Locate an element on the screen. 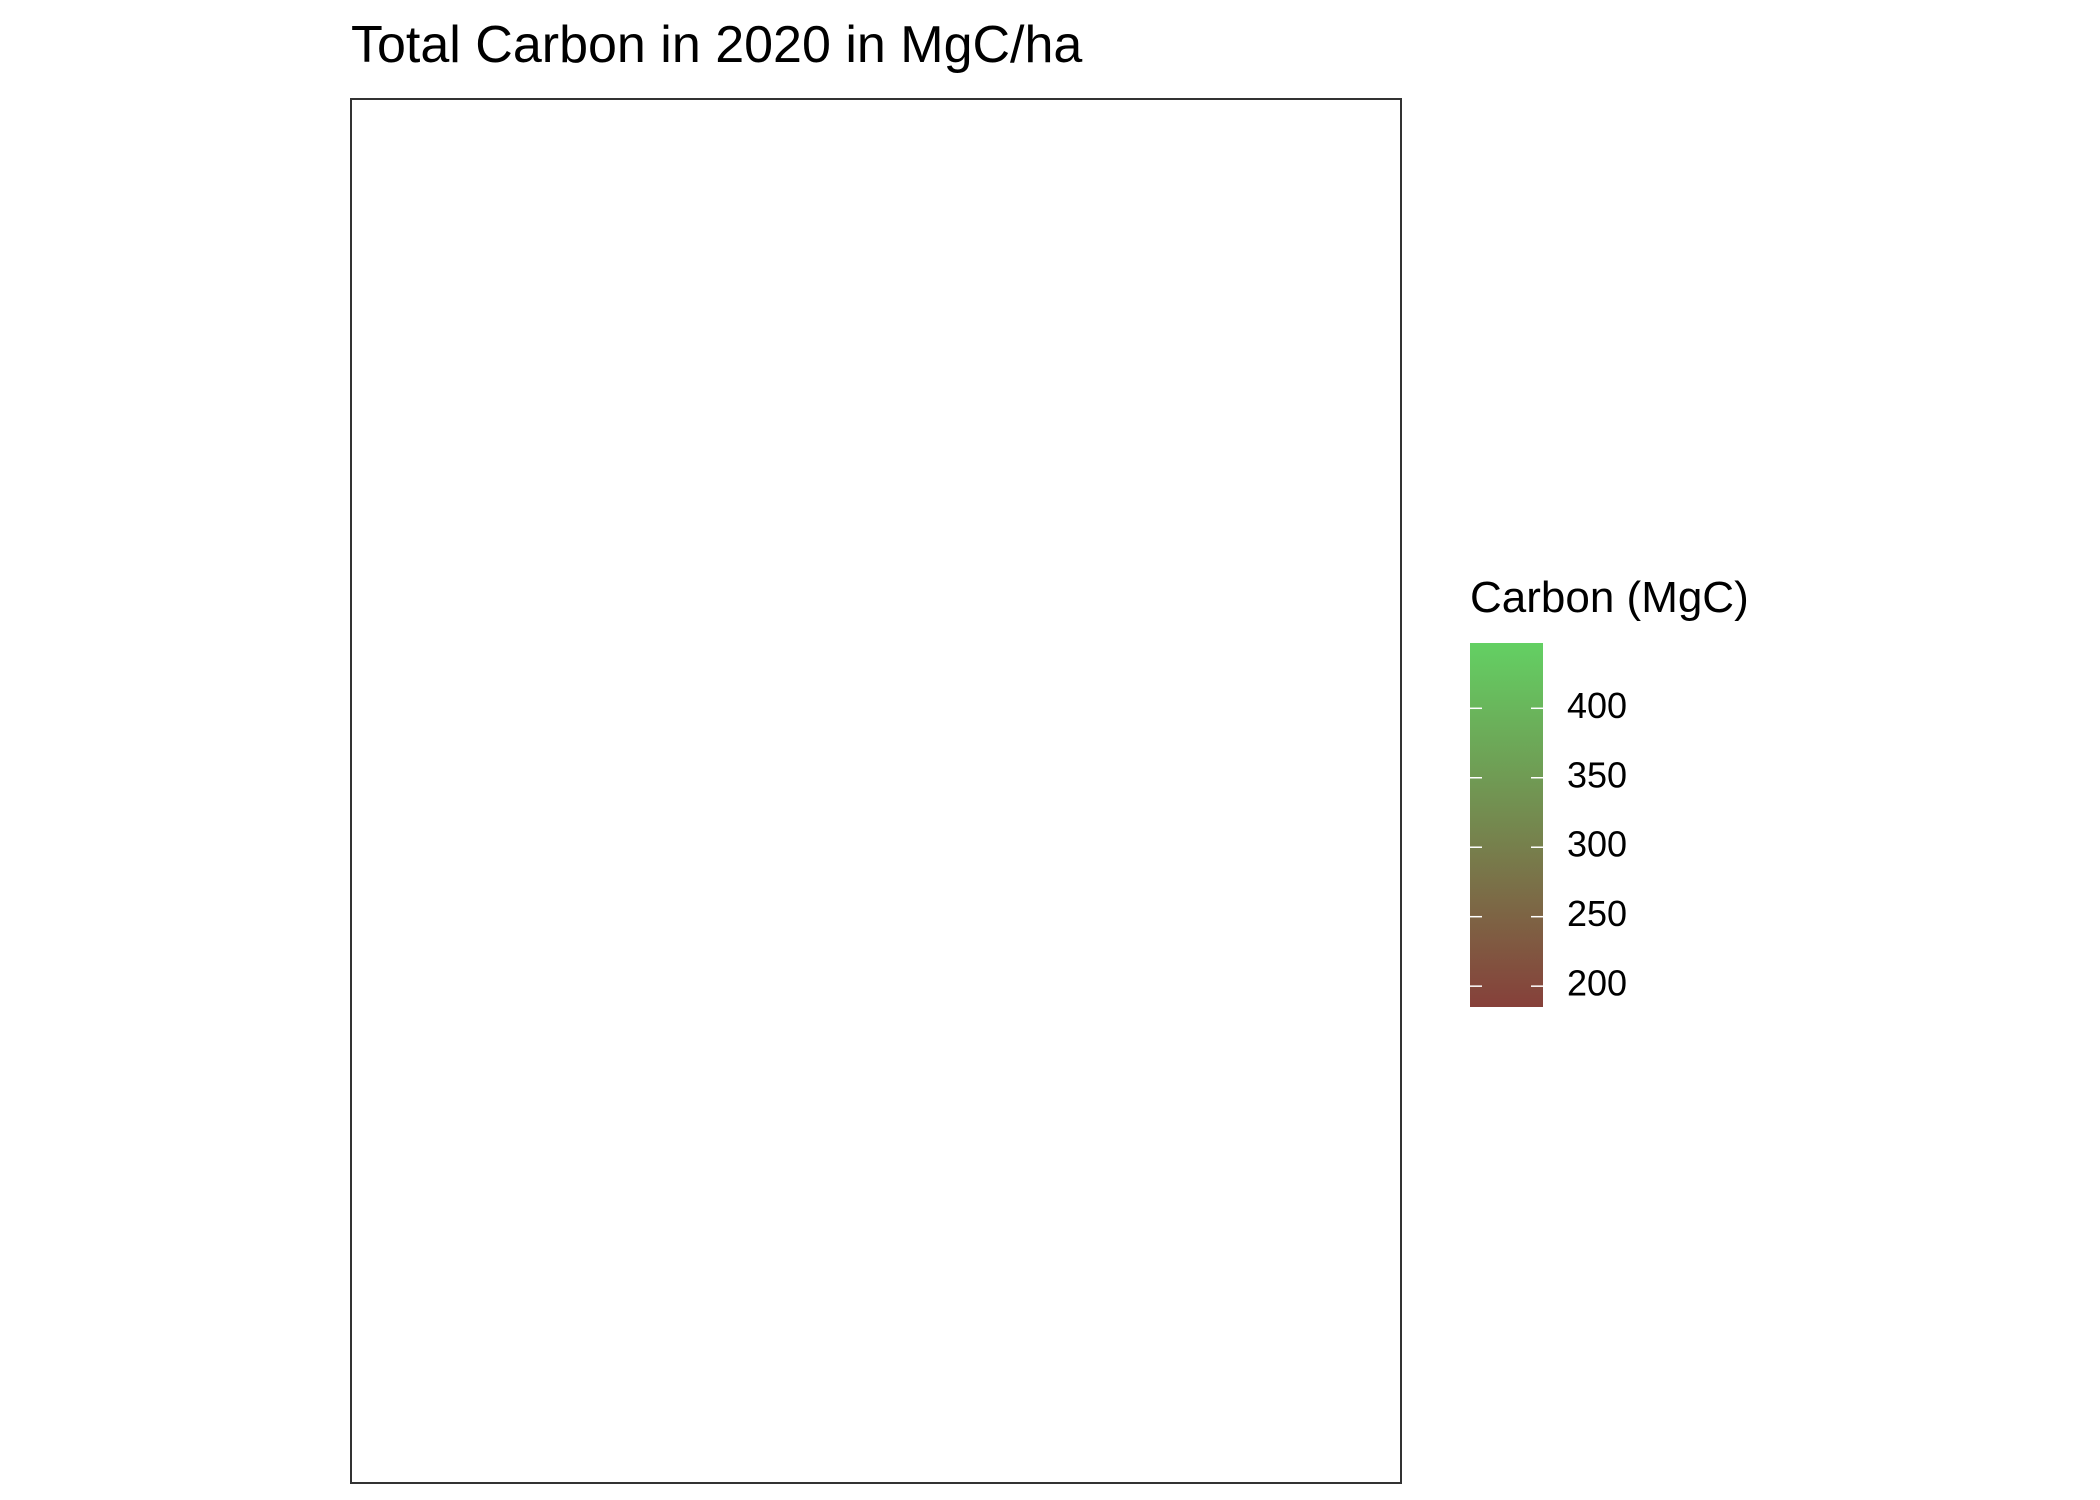 This screenshot has width=2100, height=1500. legend-title: Carbon (MgC) is located at coordinates (1609, 597).